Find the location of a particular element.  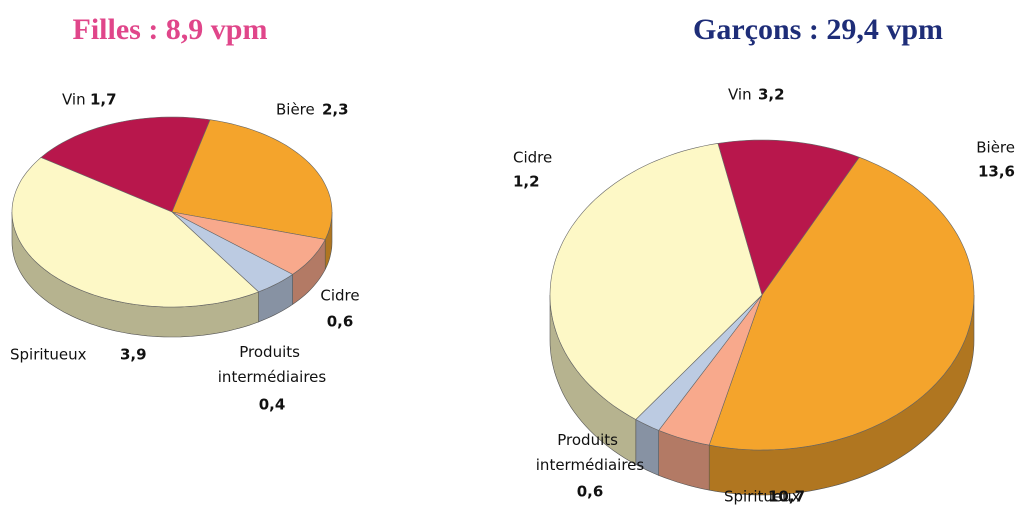

chart-title: Filles : 8,9 vpm is located at coordinates (170, 29).